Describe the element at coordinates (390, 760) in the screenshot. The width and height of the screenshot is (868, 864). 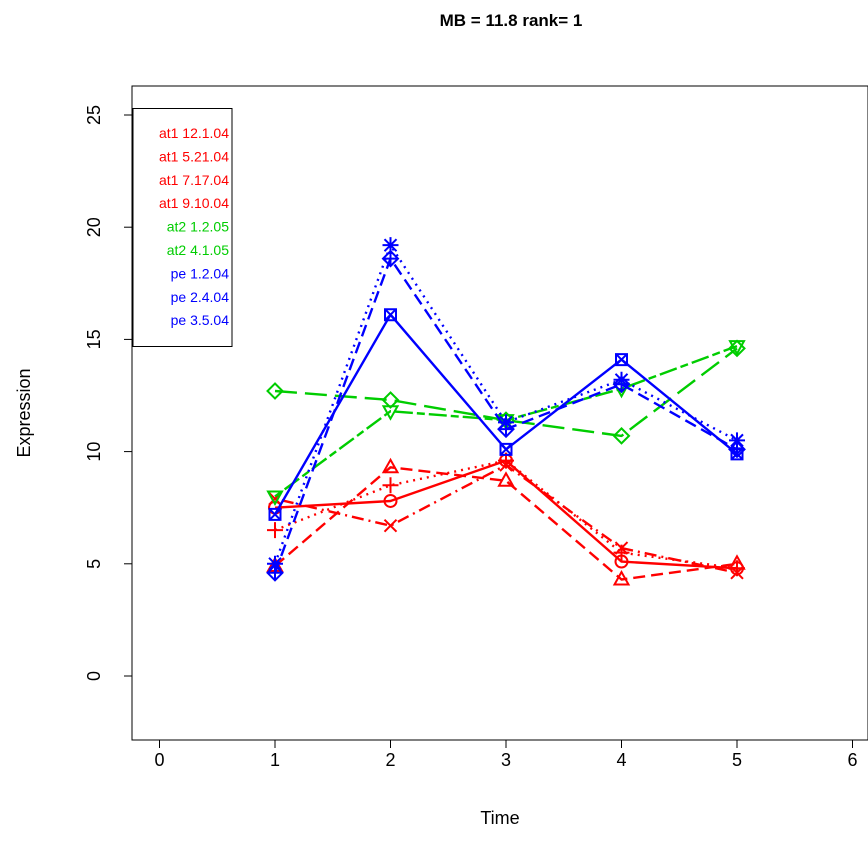
I see `x-tick-label: 2` at that location.